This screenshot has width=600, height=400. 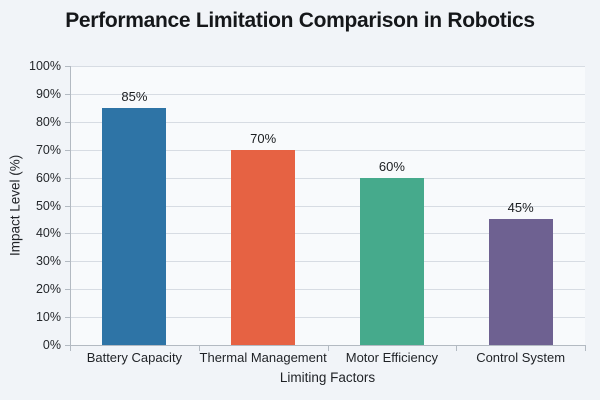 What do you see at coordinates (48, 149) in the screenshot?
I see `y-tick-label: 70%` at bounding box center [48, 149].